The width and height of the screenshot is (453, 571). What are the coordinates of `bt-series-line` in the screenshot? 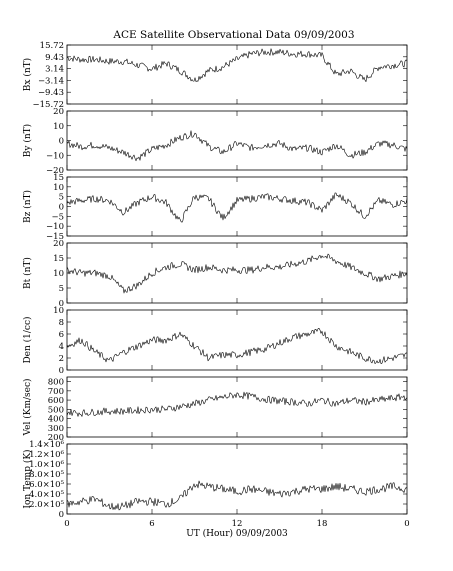 It's located at (237, 273).